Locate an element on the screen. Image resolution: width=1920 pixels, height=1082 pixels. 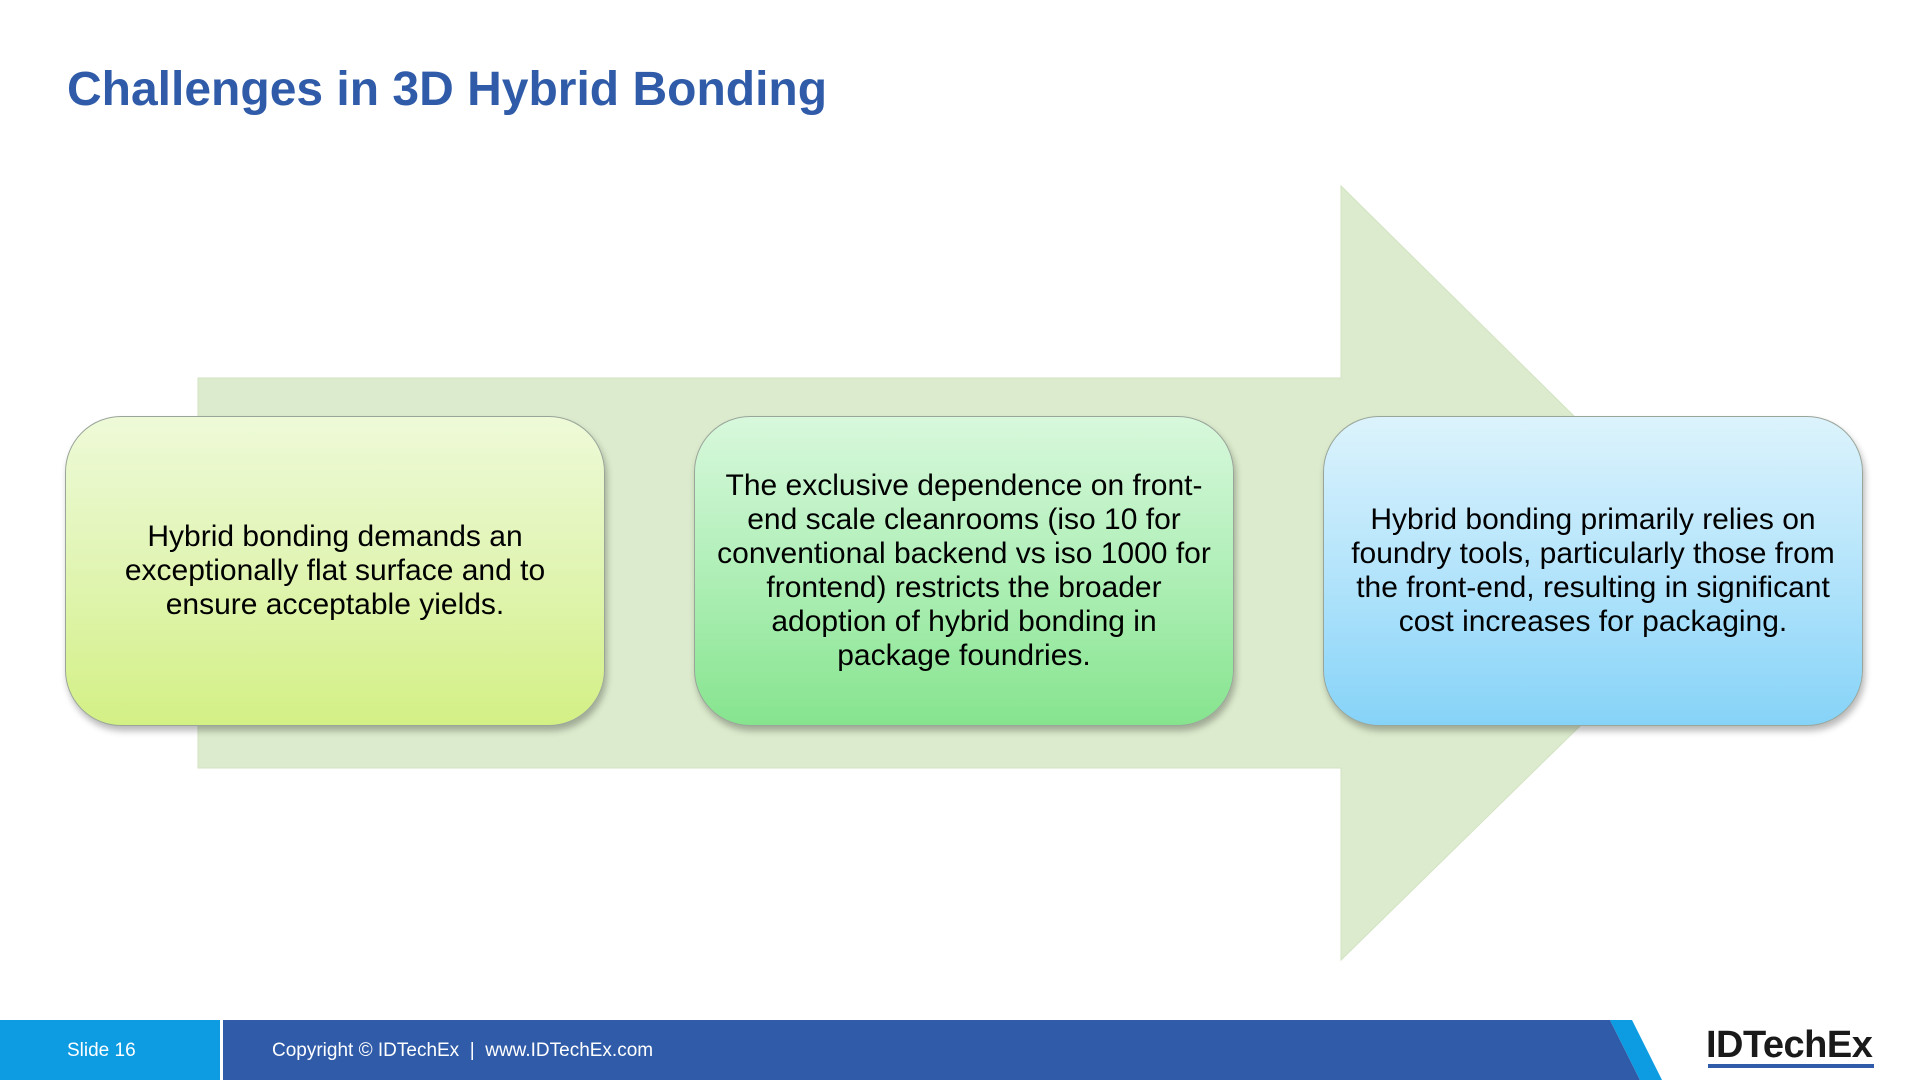
copyright-text: Copyright © IDTechEx | www.IDTechEx.com is located at coordinates (463, 1050).